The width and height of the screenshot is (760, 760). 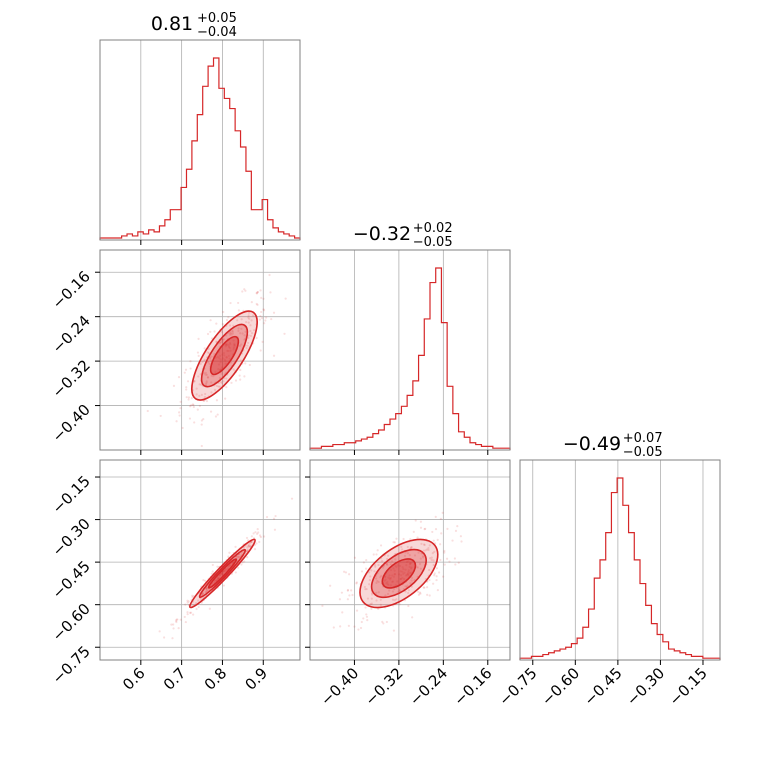 I want to click on panel-title-median: 0.81, so click(x=172, y=24).